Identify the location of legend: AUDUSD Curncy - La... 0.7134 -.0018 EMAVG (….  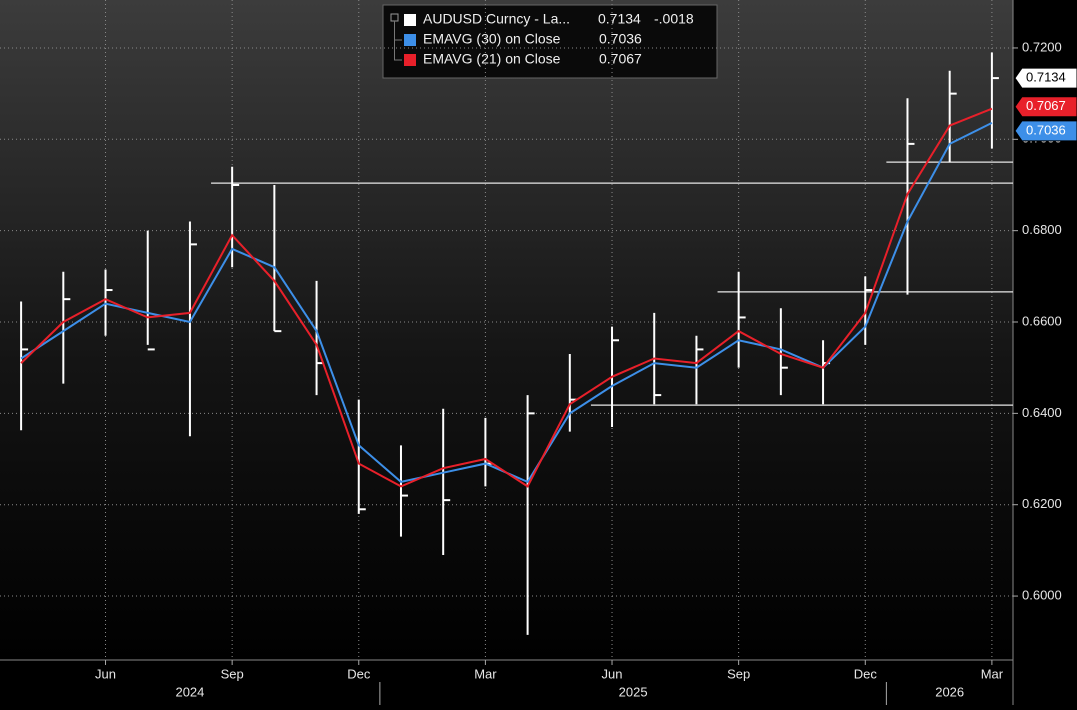
(550, 41).